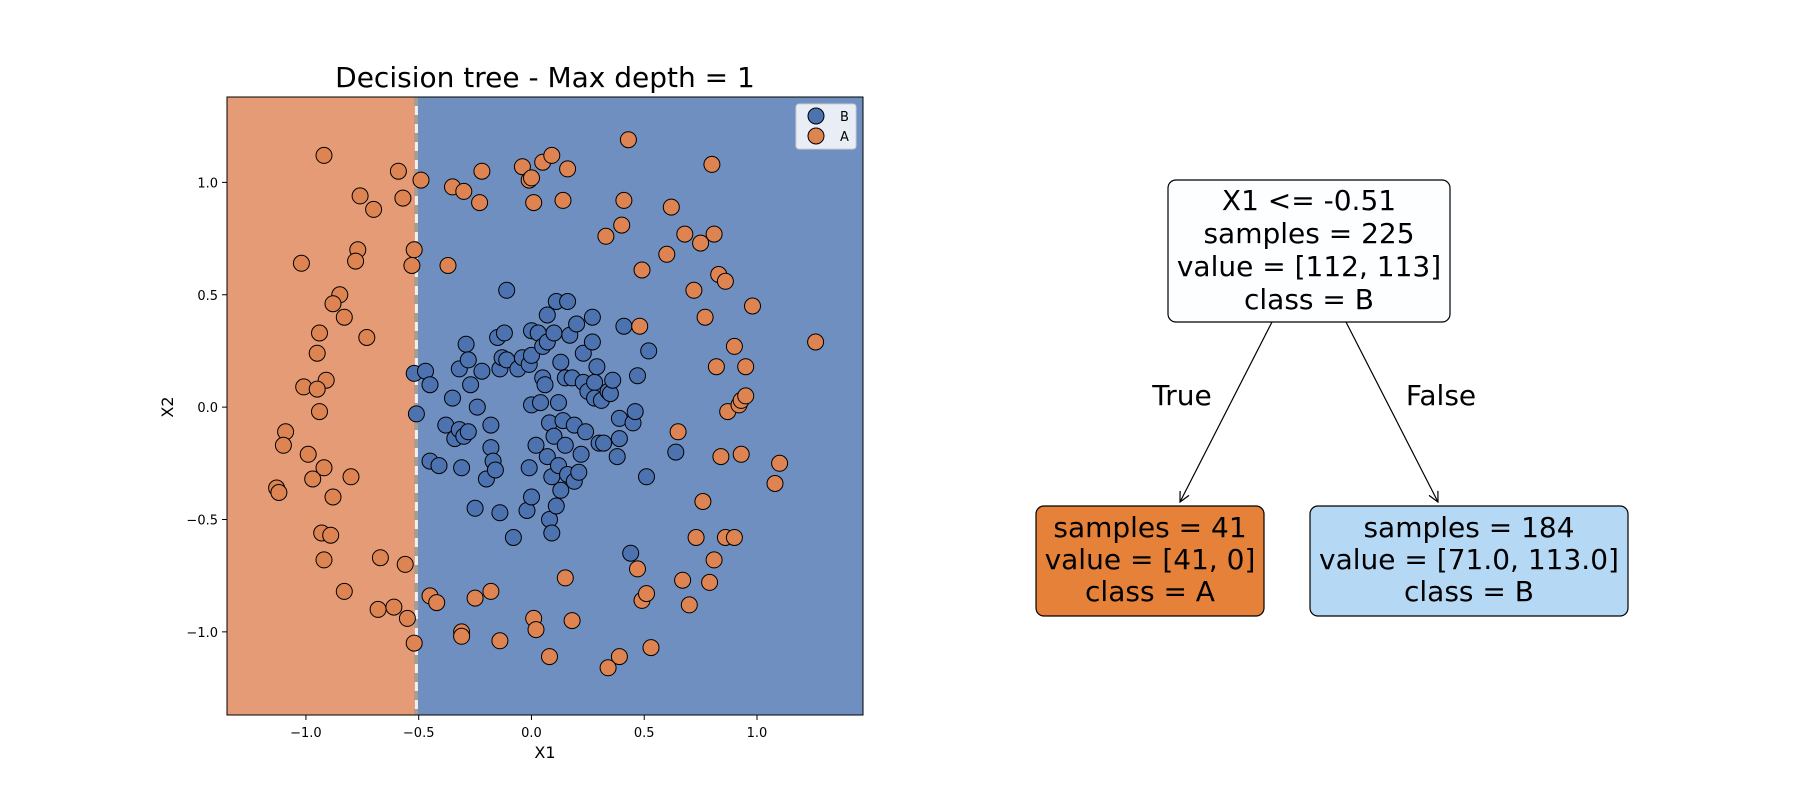  I want to click on tree-node-right-line-3: class = B, so click(1469, 591).